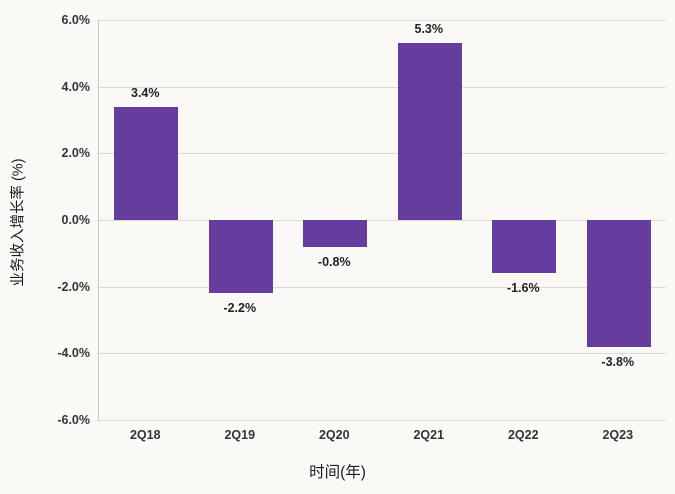  I want to click on x-axis-title: 时间(年), so click(337, 472).